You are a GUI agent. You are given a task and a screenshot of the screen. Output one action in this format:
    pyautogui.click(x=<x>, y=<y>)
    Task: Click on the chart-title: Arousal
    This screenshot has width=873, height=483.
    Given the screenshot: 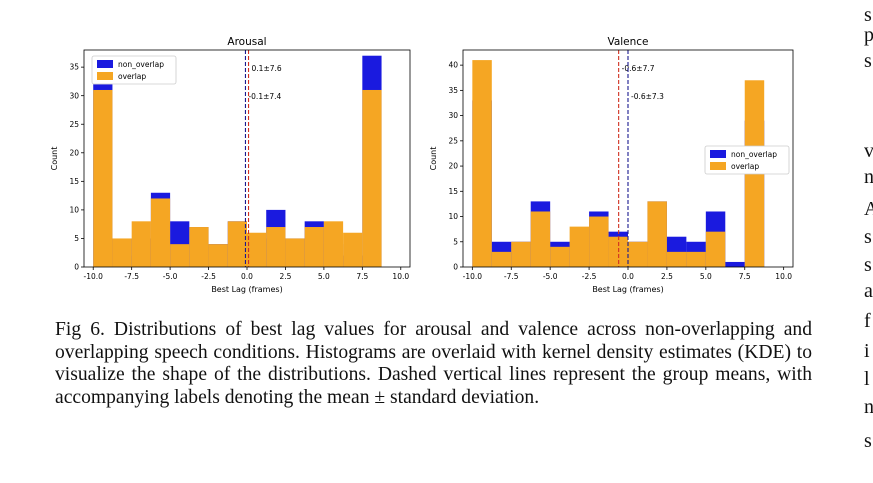 What is the action you would take?
    pyautogui.click(x=246, y=42)
    